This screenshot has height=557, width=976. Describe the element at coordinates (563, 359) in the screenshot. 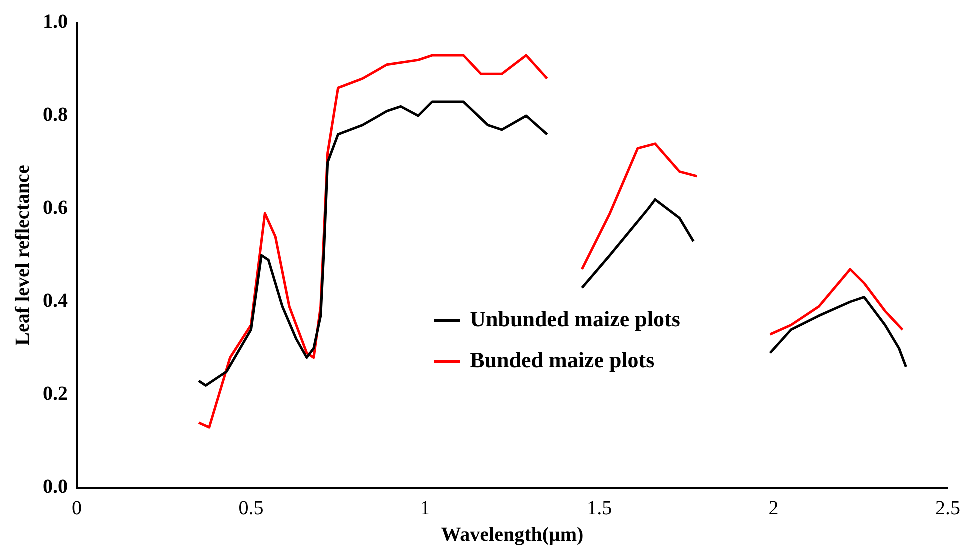

I see `legend-label: Bunded maize plots` at that location.